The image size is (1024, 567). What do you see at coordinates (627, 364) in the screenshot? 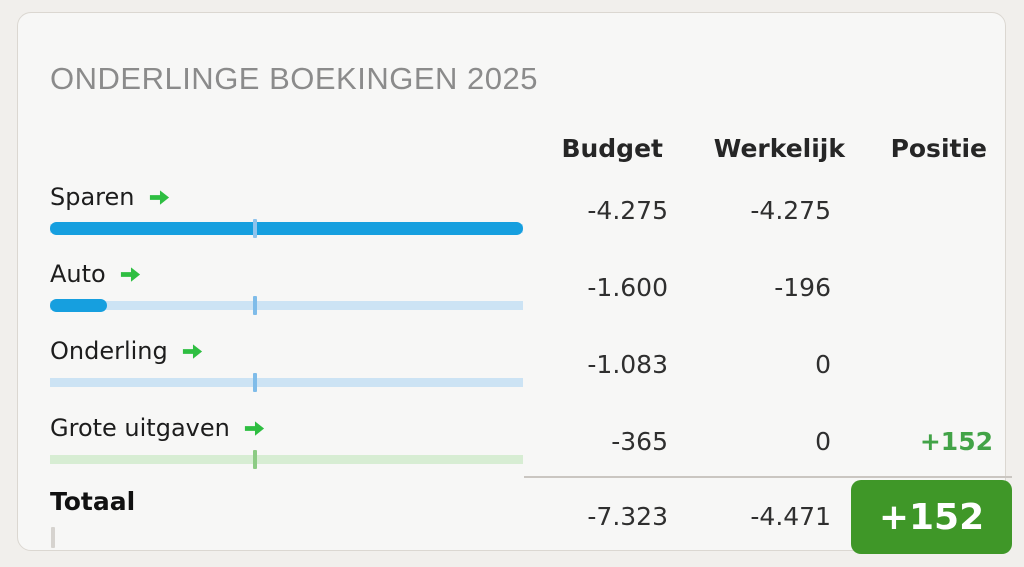
I see `budget-value: -1.083` at bounding box center [627, 364].